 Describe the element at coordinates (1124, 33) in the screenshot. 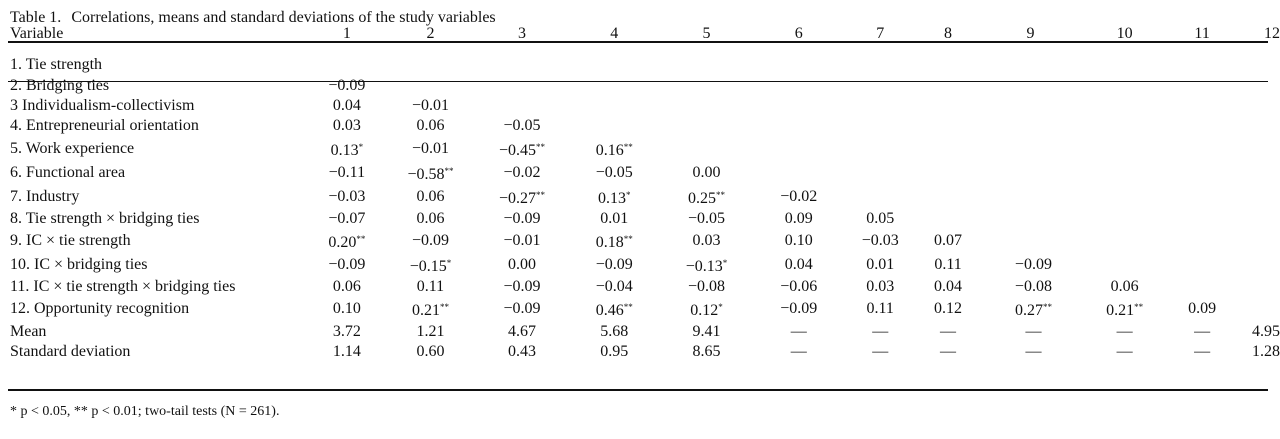

I see `header-col-10: 10` at that location.